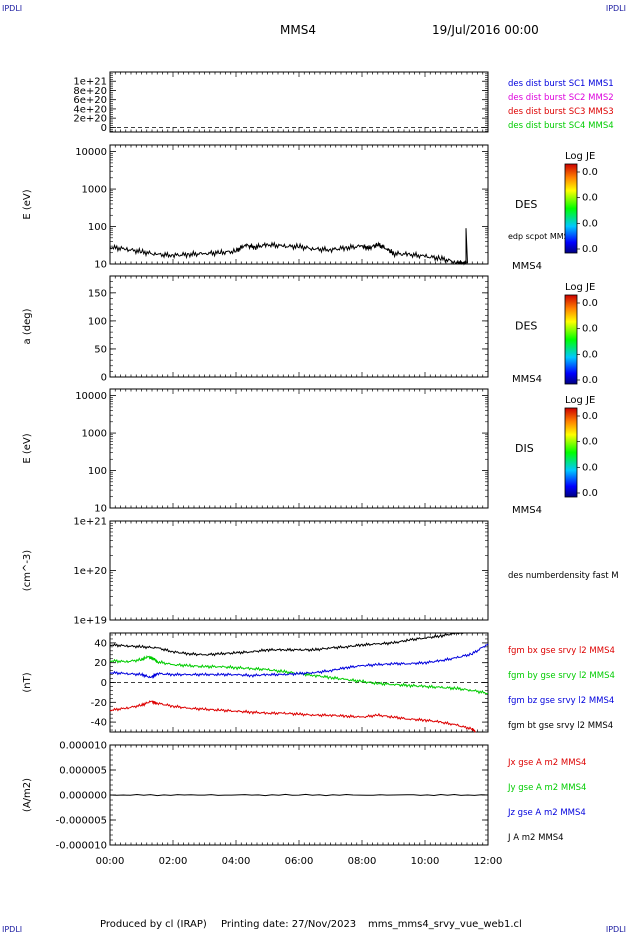 The width and height of the screenshot is (630, 934). What do you see at coordinates (524, 448) in the screenshot?
I see `instrument-label: DIS` at bounding box center [524, 448].